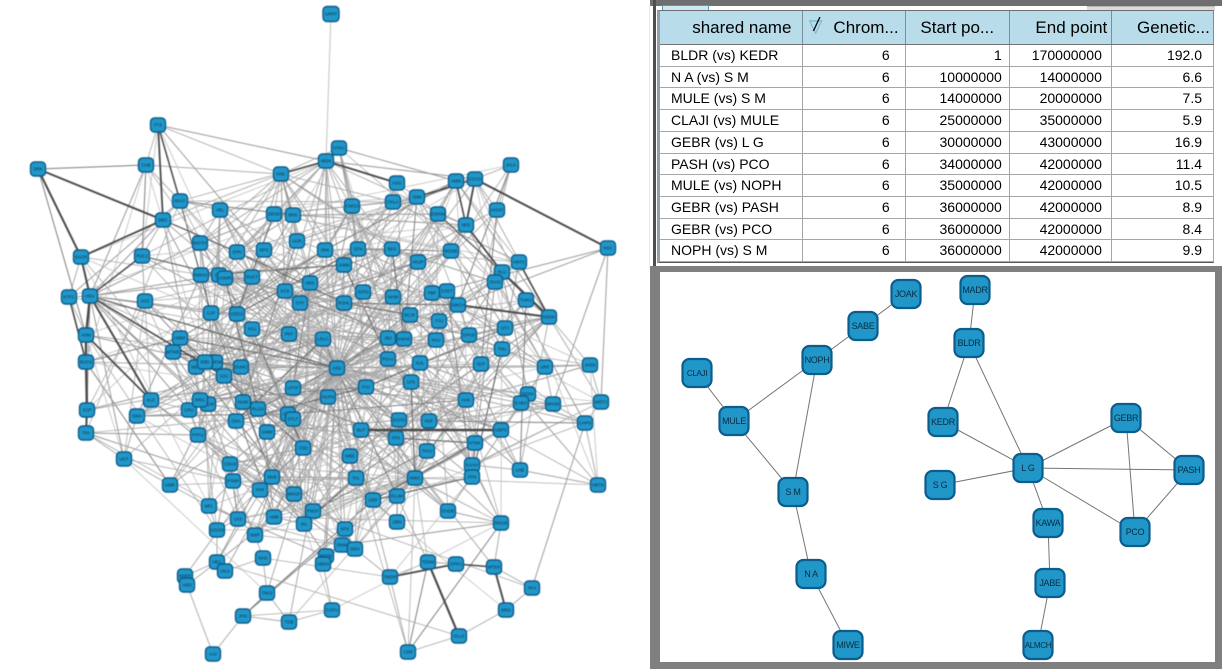 The image size is (1222, 669). What do you see at coordinates (235, 421) in the screenshot?
I see `svg-text: GNA` at bounding box center [235, 421].